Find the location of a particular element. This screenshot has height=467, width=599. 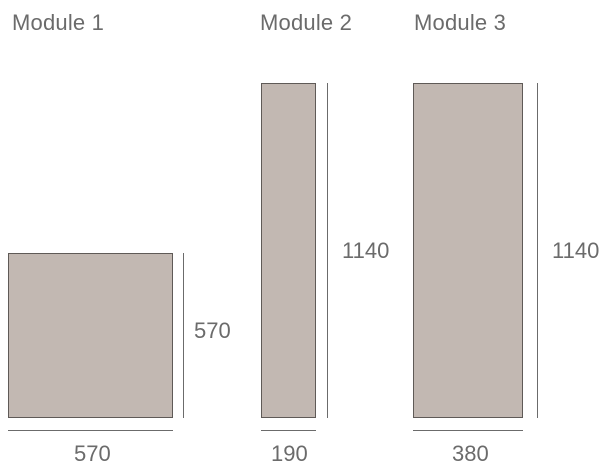

module-2-height-dimension-line is located at coordinates (327, 250).